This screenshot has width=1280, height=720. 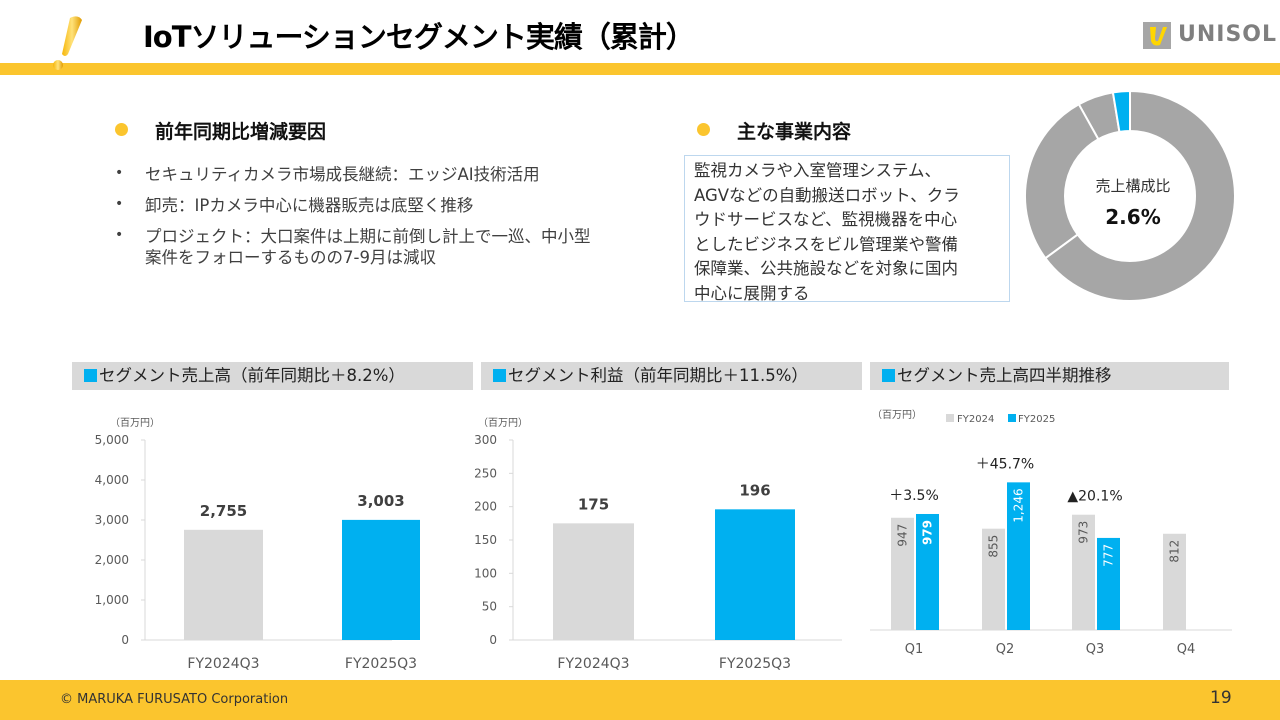 I want to click on factor-item: 卸売：IPカメラ中心に機器販売は底堅く推移, so click(x=309, y=205).